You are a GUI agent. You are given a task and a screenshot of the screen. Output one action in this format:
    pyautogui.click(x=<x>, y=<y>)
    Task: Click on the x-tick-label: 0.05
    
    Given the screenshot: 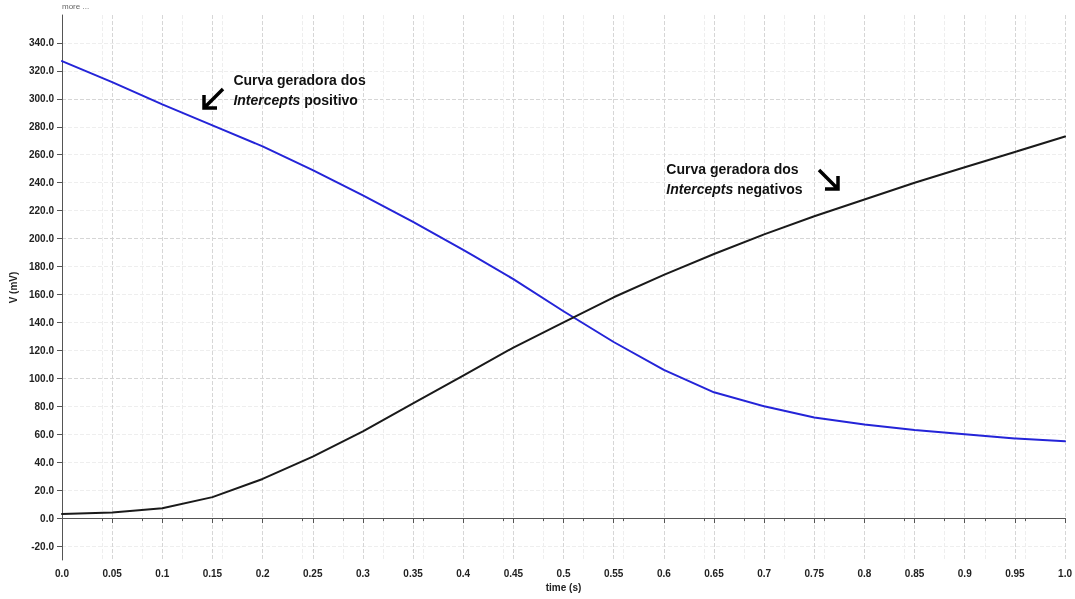 What is the action you would take?
    pyautogui.click(x=112, y=573)
    